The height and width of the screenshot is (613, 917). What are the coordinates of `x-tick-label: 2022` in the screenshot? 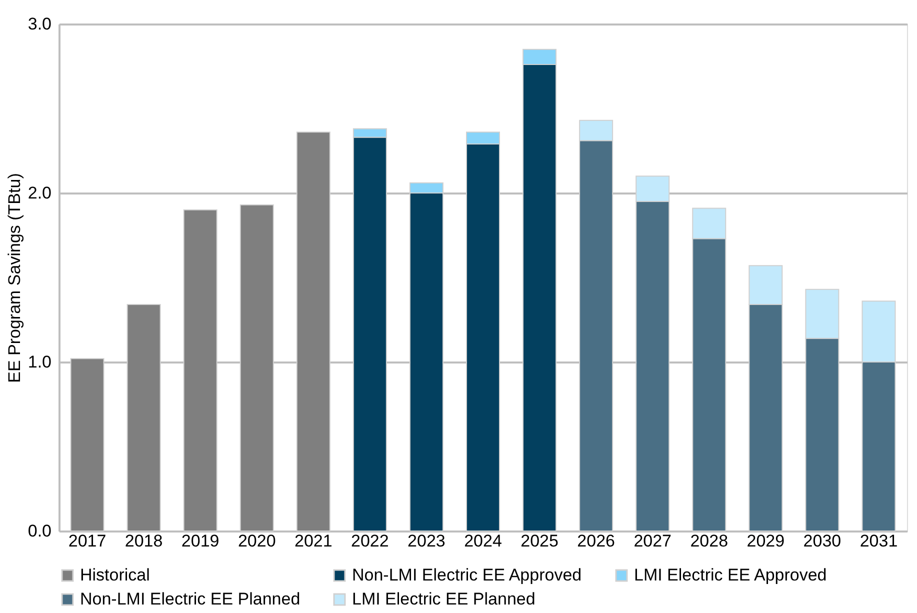 It's located at (370, 541).